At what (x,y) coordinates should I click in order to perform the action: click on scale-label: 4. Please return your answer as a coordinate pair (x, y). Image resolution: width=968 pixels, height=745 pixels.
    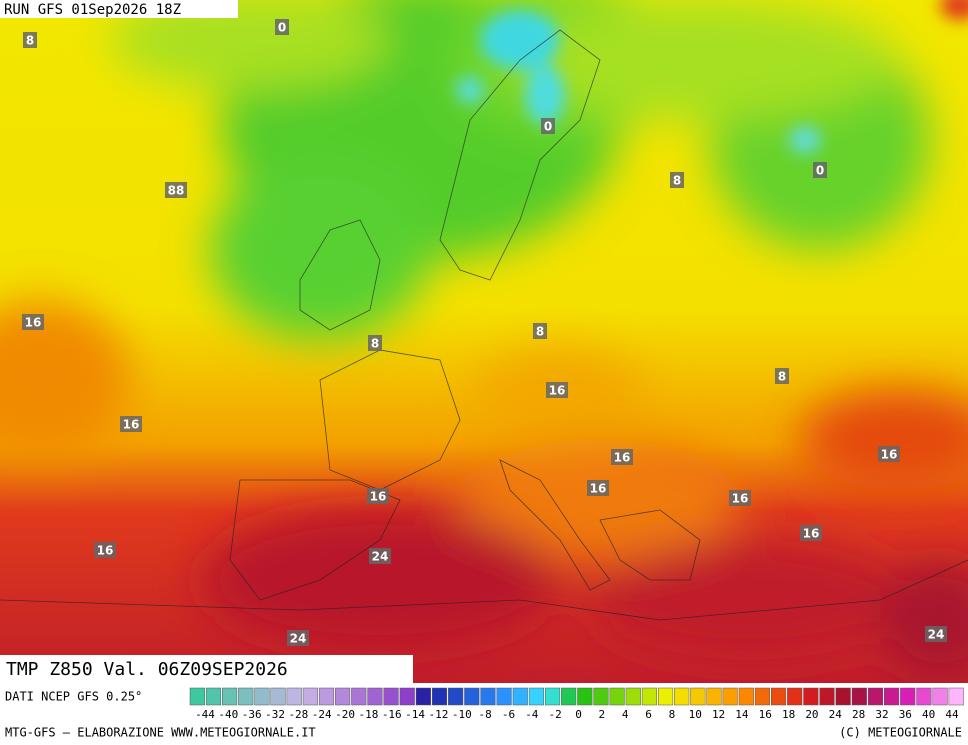
    Looking at the image, I should click on (625, 714).